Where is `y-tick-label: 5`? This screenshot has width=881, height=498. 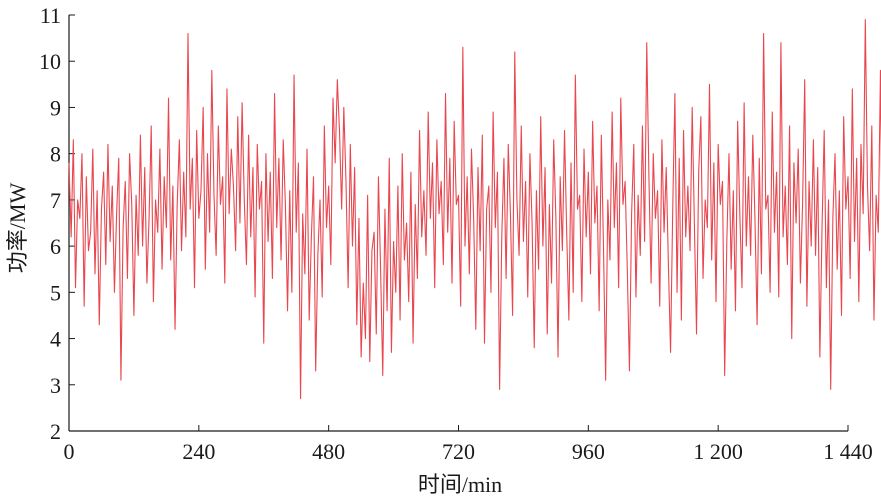
y-tick-label: 5 is located at coordinates (55, 292).